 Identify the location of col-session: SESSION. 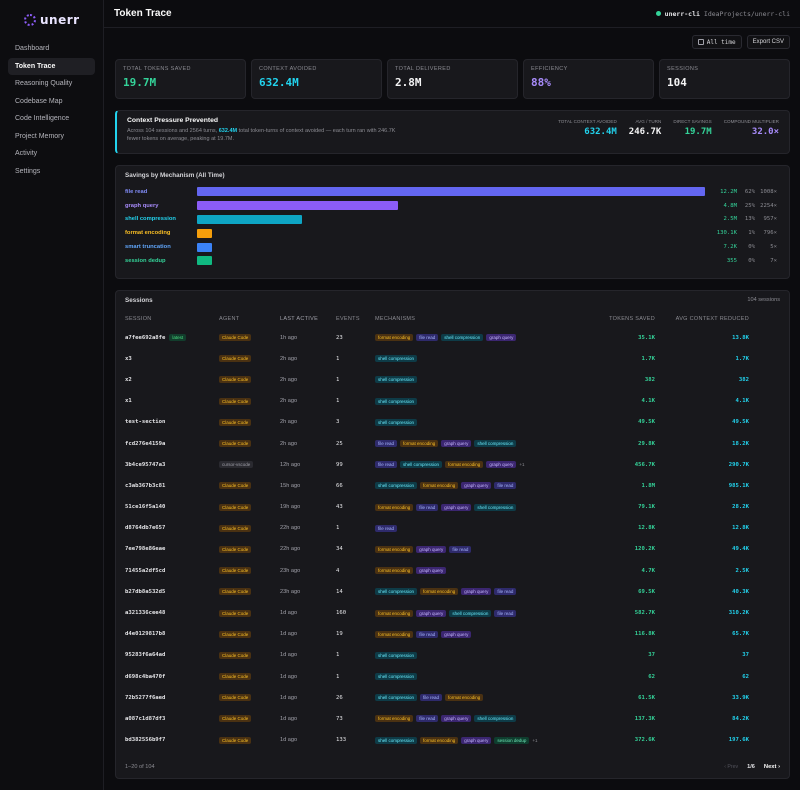
(138, 319).